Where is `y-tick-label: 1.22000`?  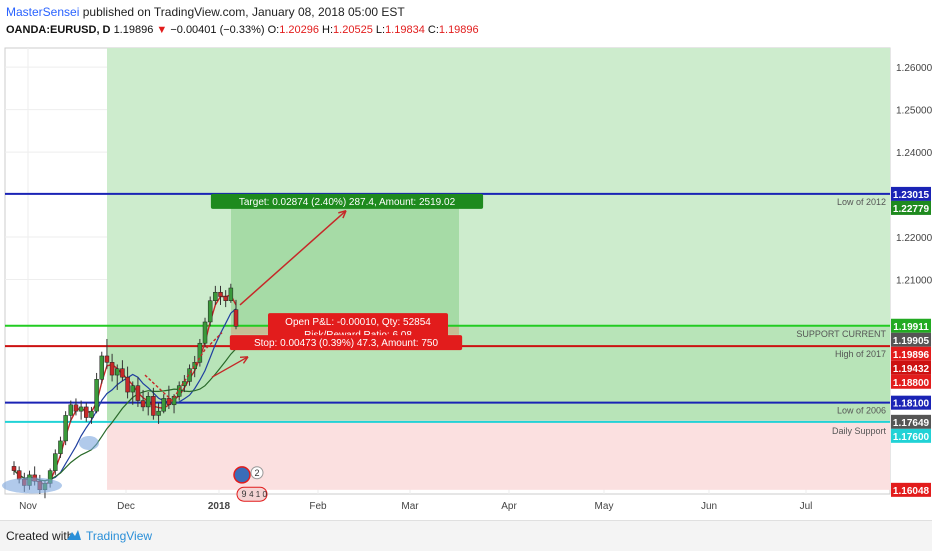 y-tick-label: 1.22000 is located at coordinates (914, 238).